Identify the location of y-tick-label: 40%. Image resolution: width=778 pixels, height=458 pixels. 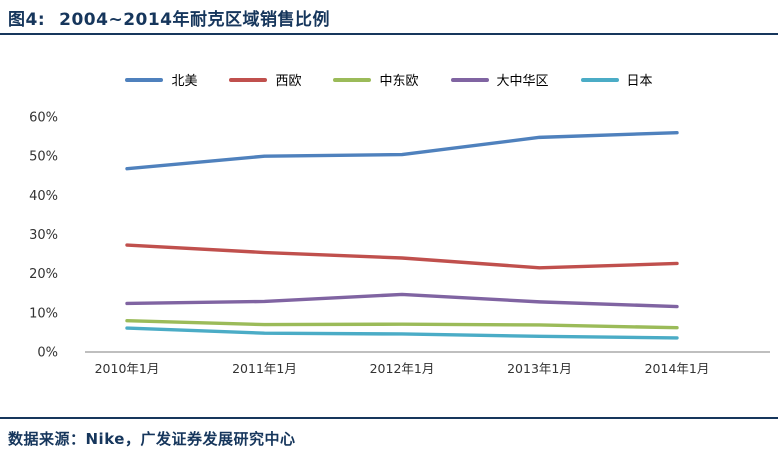
(43, 196).